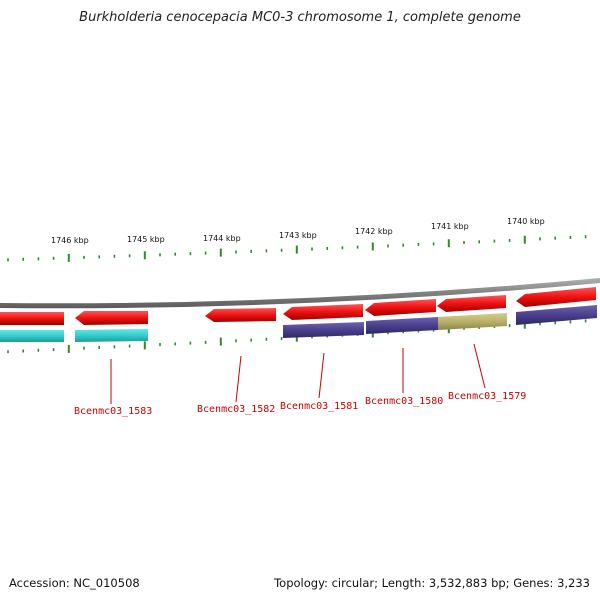  Describe the element at coordinates (526, 221) in the screenshot. I see `kbp-label: 1740 kbp` at that location.